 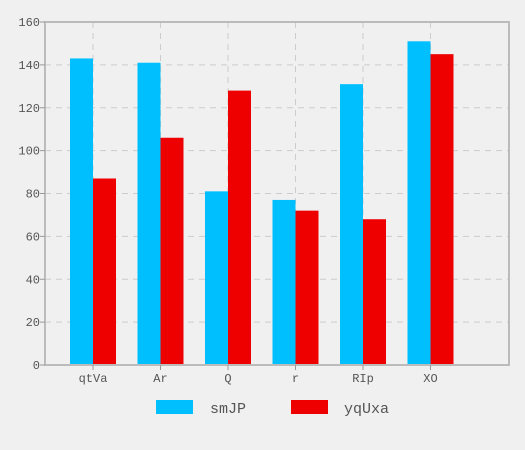 I want to click on bar-smJP-XO, so click(x=419, y=203).